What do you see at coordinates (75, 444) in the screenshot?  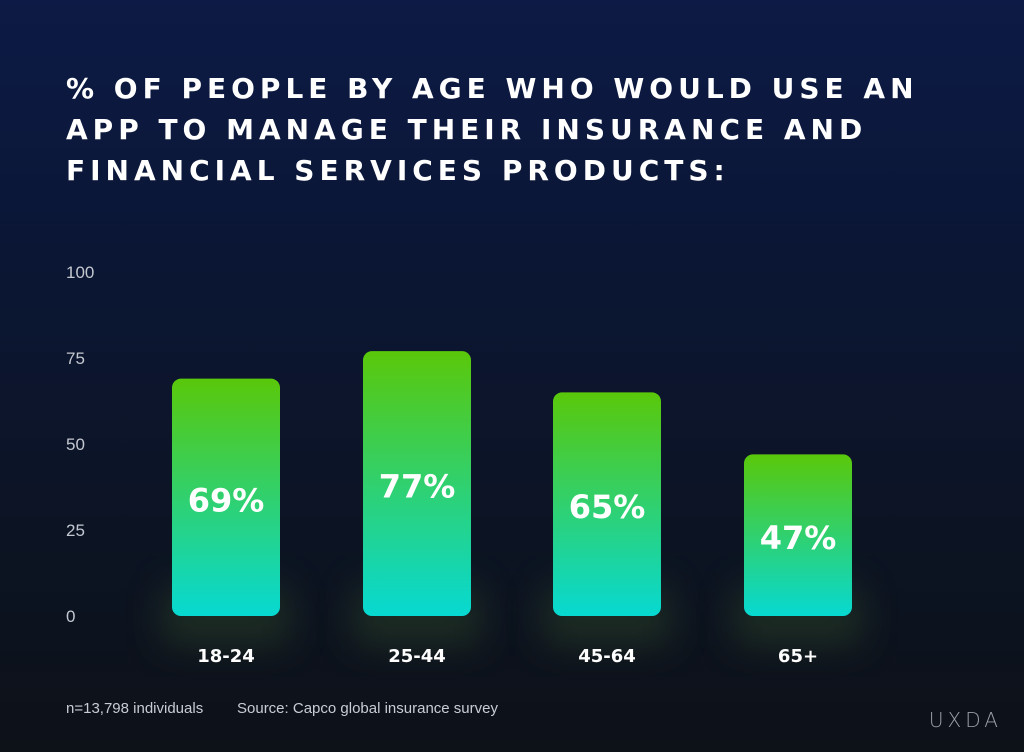 I see `y-tick-label: 50` at bounding box center [75, 444].